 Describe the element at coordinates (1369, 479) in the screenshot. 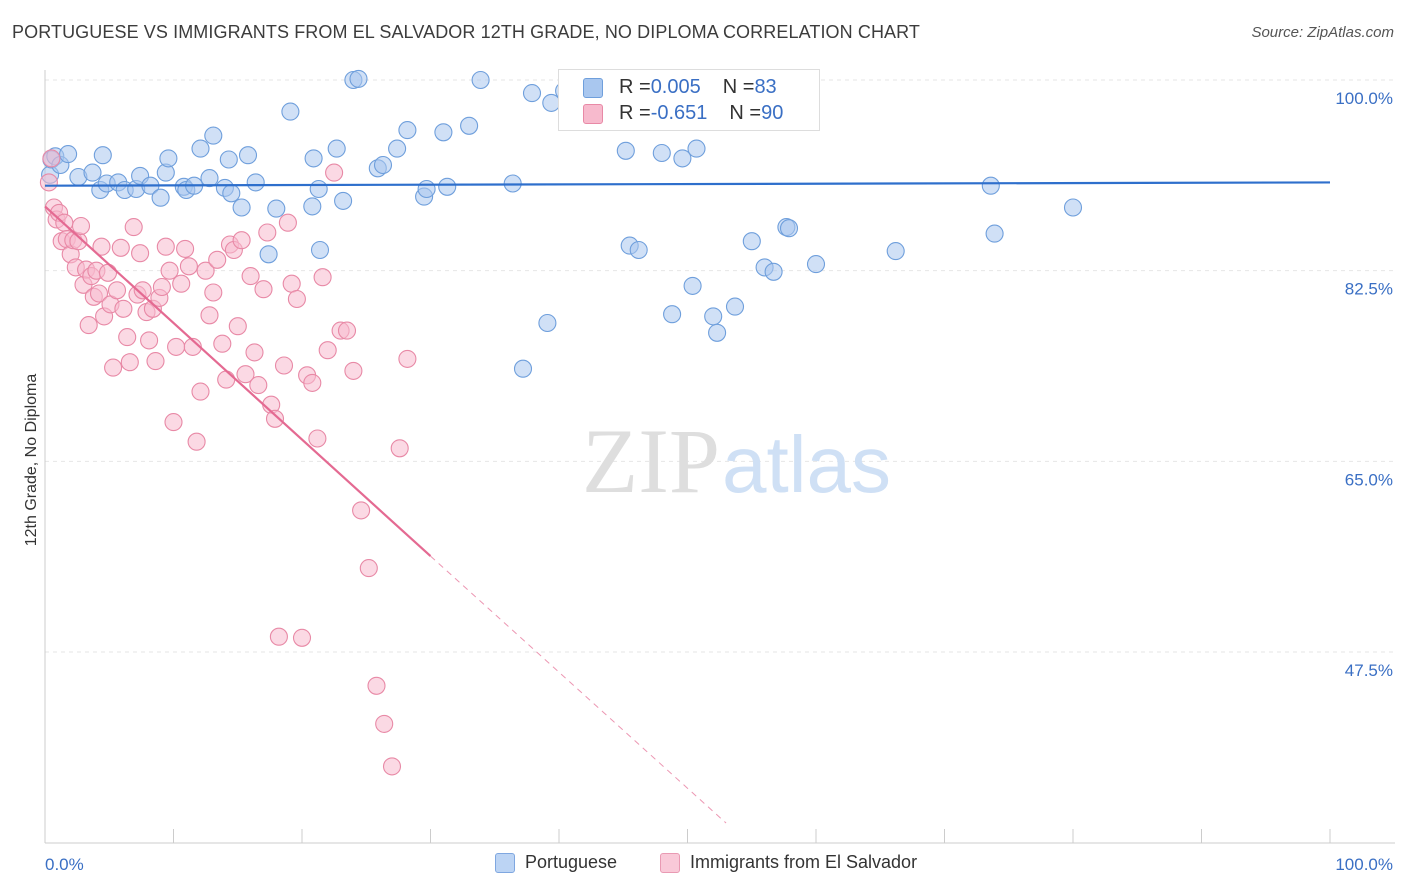

I see `y-tick-label: 65.0%` at that location.